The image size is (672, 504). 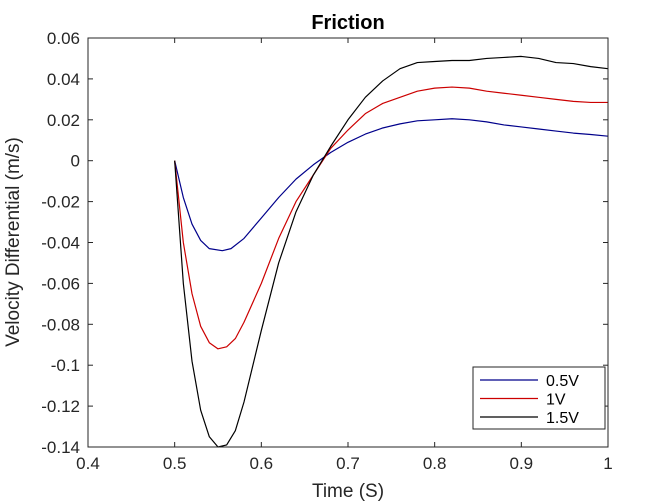 What do you see at coordinates (60, 447) in the screenshot?
I see `y-tick-label: -0.14` at bounding box center [60, 447].